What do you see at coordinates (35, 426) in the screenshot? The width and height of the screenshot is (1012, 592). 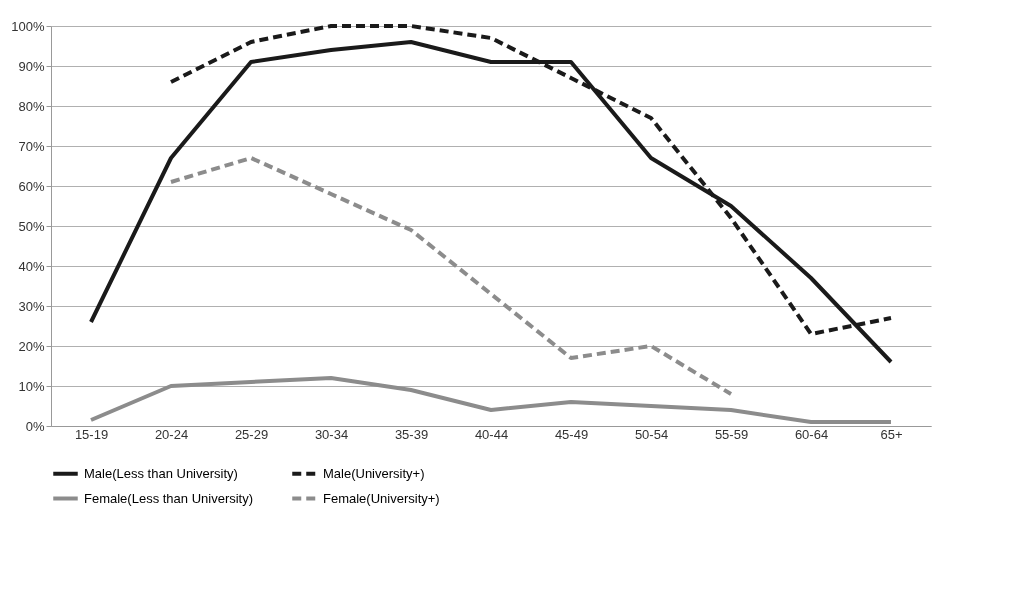 I see `y-tick-label: 0%` at bounding box center [35, 426].